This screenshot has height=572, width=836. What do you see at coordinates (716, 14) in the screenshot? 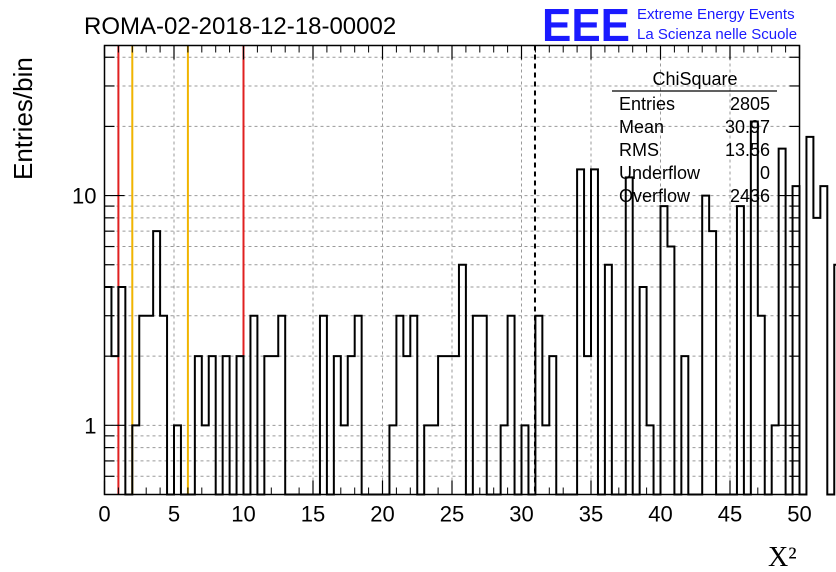
I see `logo-line1: Extreme Energy Events` at bounding box center [716, 14].